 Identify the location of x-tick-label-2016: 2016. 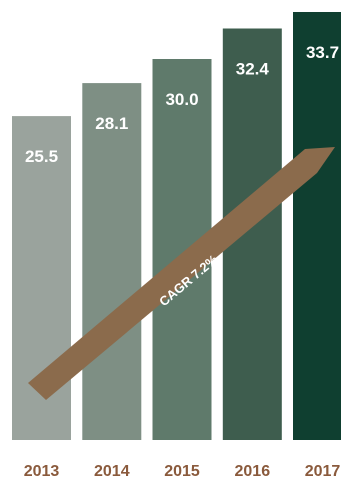
(253, 471).